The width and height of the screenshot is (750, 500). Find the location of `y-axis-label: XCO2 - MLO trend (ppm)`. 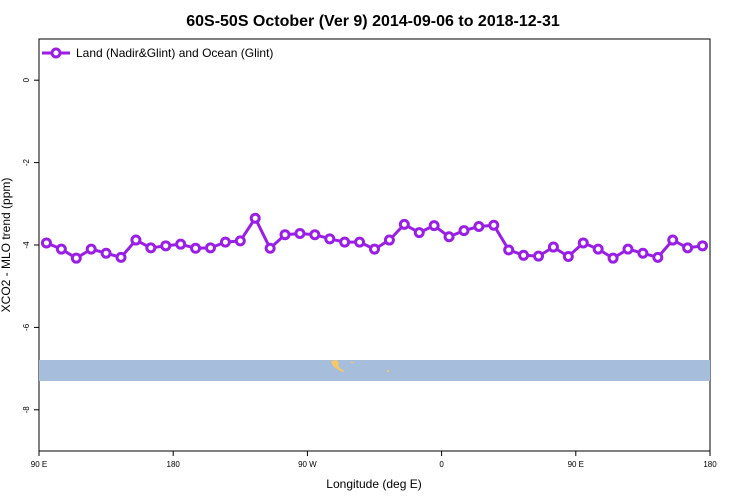

y-axis-label: XCO2 - MLO trend (ppm) is located at coordinates (6, 245).